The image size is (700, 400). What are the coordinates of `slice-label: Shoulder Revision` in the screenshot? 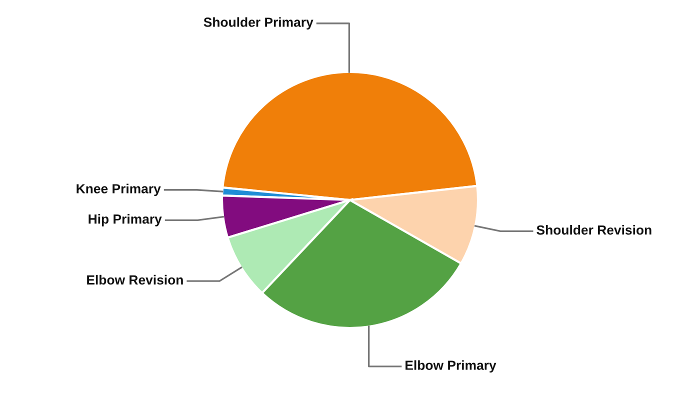 It's located at (594, 230).